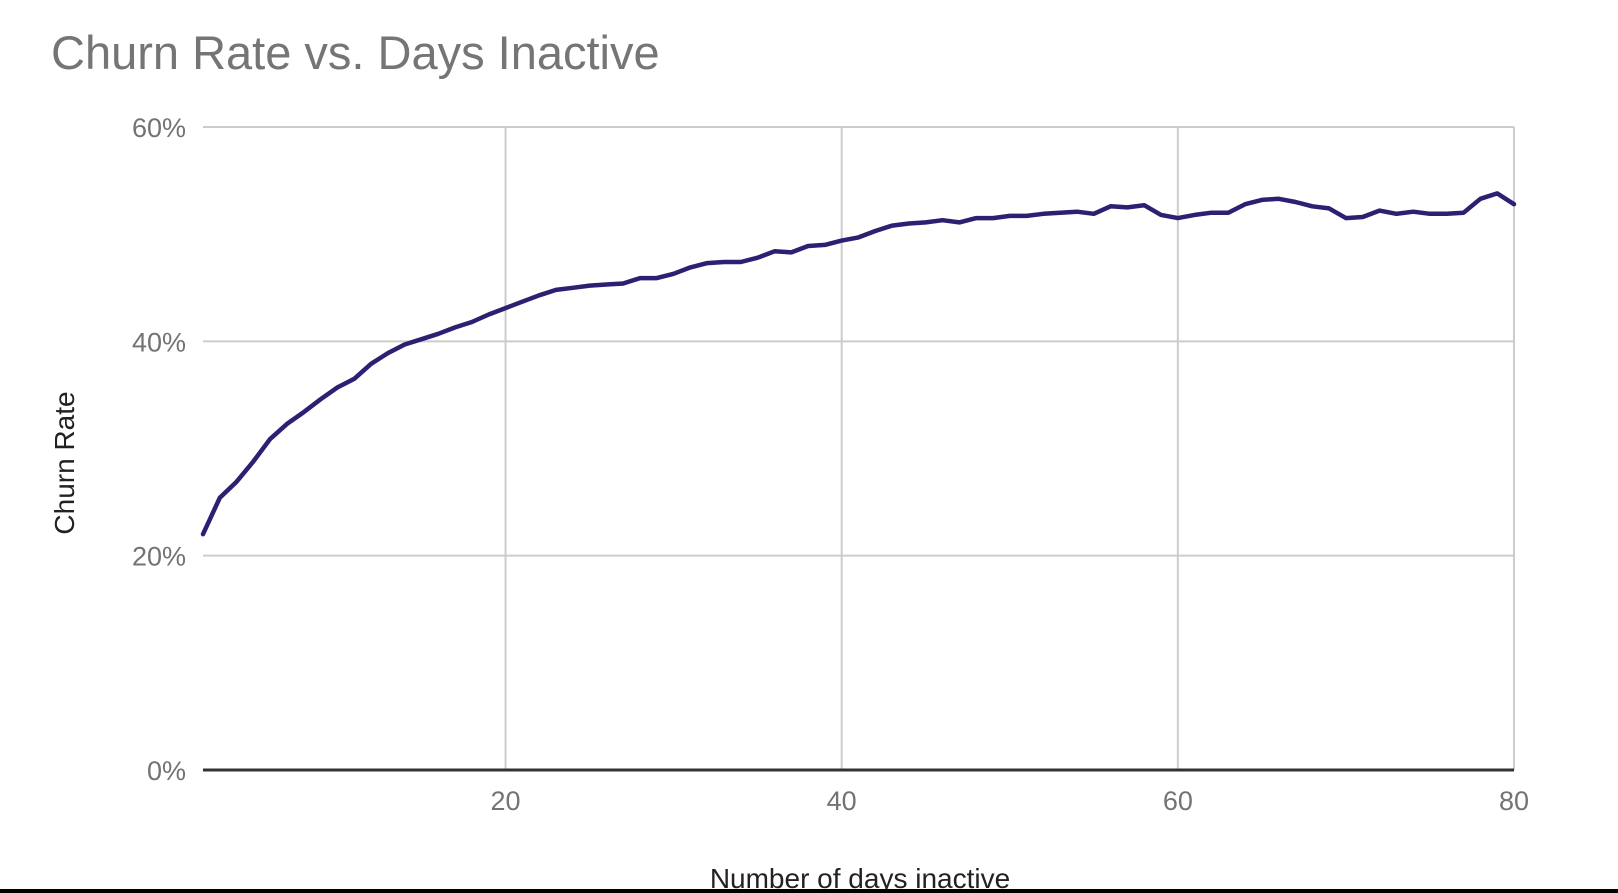 This screenshot has height=893, width=1618. Describe the element at coordinates (64, 462) in the screenshot. I see `y-axis-label: Churn Rate` at that location.